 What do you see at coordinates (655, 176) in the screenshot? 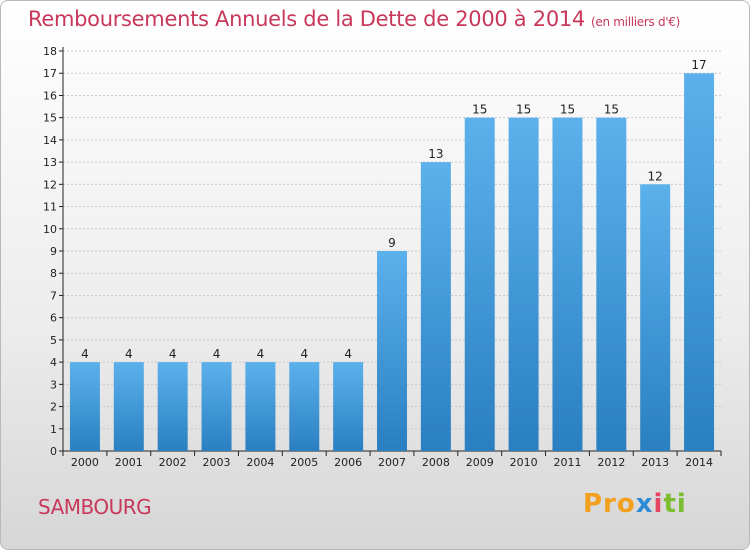
I see `data-label: 12` at bounding box center [655, 176].